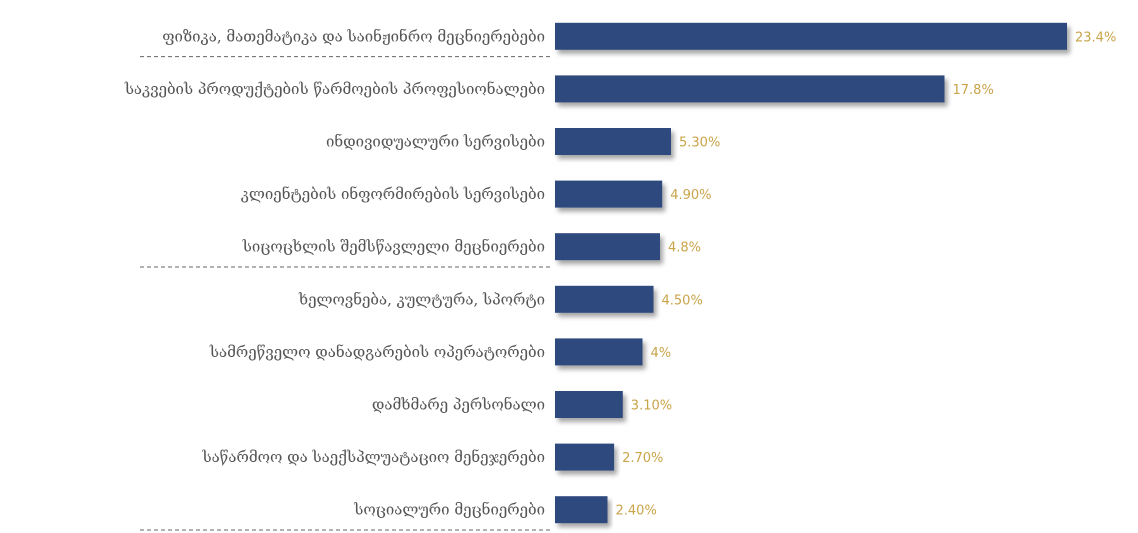 The image size is (1138, 533). I want to click on category-label-3: კლიენტების ინფორმირების სერვისები, so click(393, 194).